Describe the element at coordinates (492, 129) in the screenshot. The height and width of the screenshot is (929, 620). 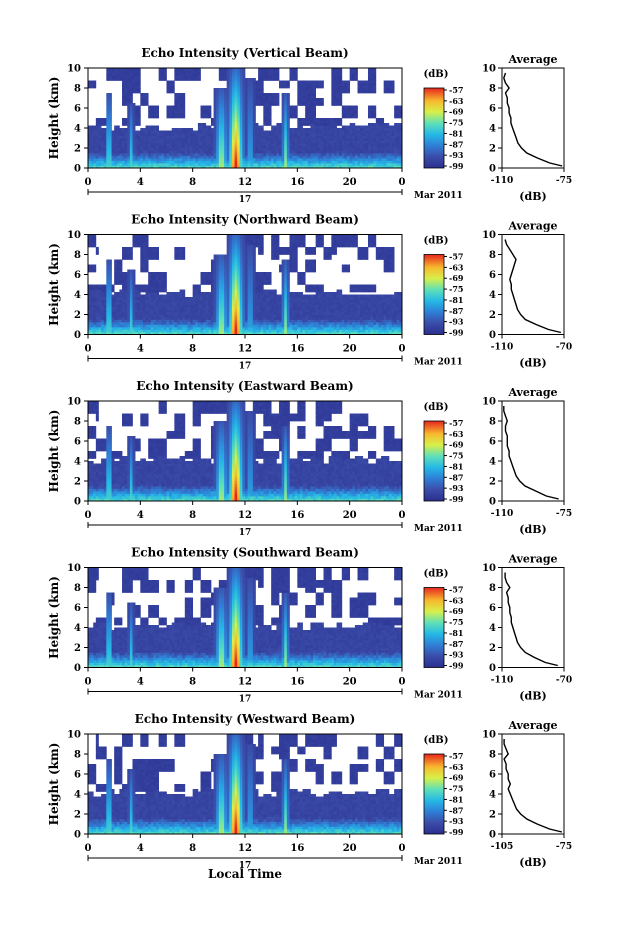
I see `profile-y-tick-label: 4` at that location.